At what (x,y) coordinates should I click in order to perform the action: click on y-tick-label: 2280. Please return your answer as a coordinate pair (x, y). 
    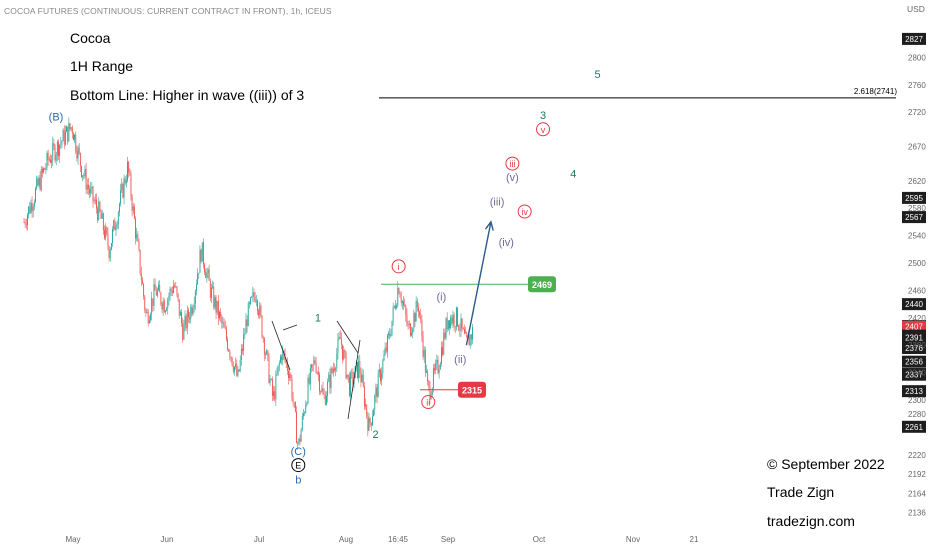
    Looking at the image, I should click on (917, 414).